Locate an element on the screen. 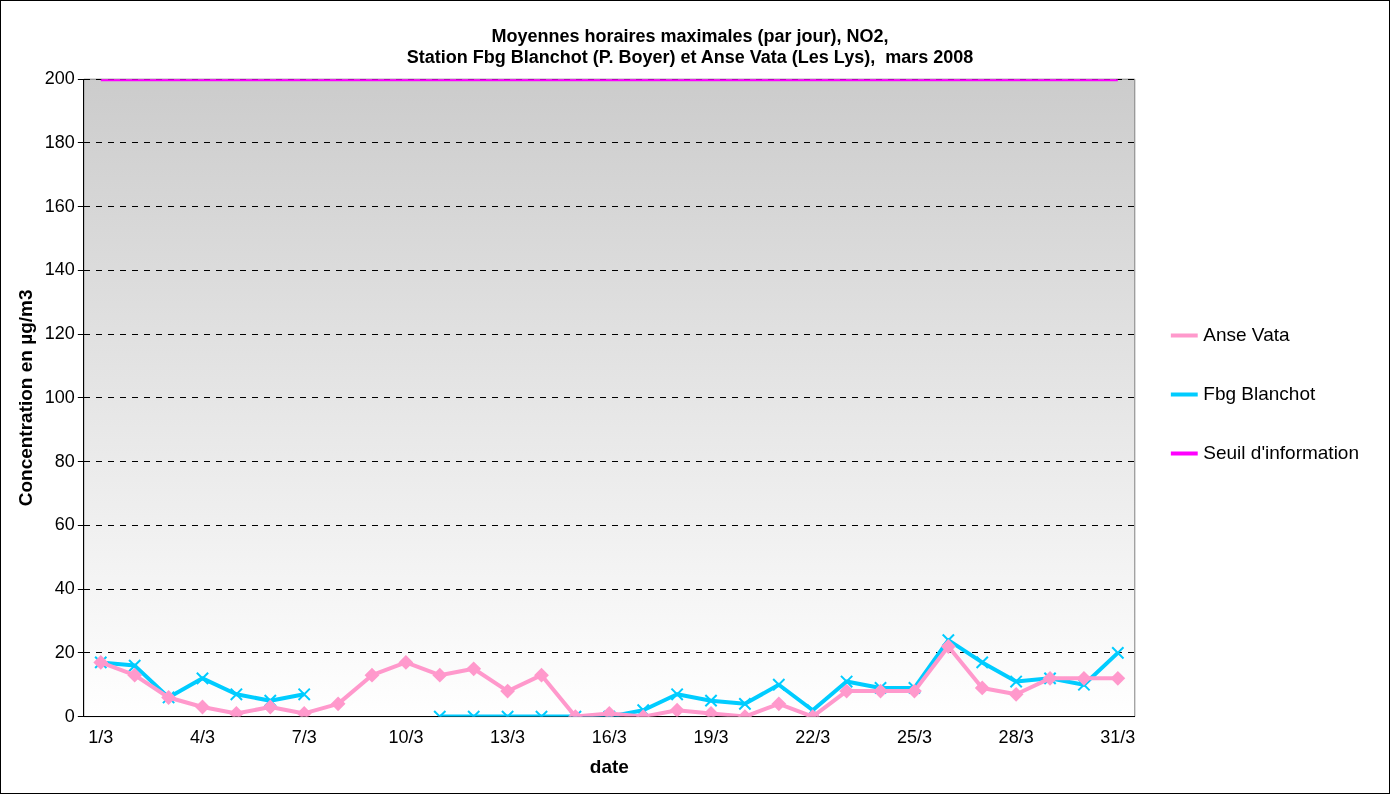  x-tick-label: 19/3 is located at coordinates (711, 737).